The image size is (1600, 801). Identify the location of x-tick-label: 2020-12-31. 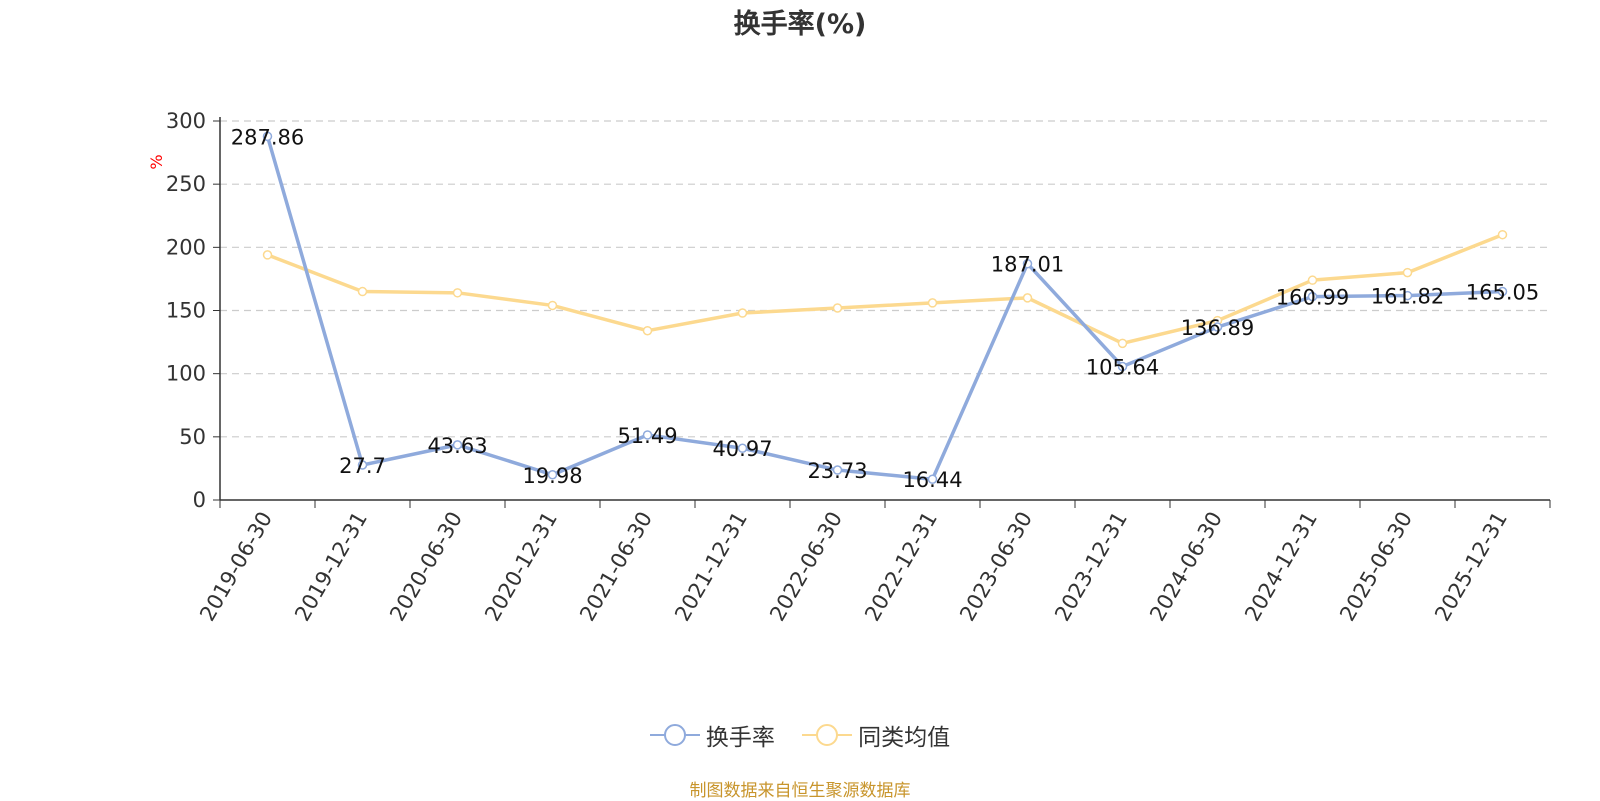
(521, 567).